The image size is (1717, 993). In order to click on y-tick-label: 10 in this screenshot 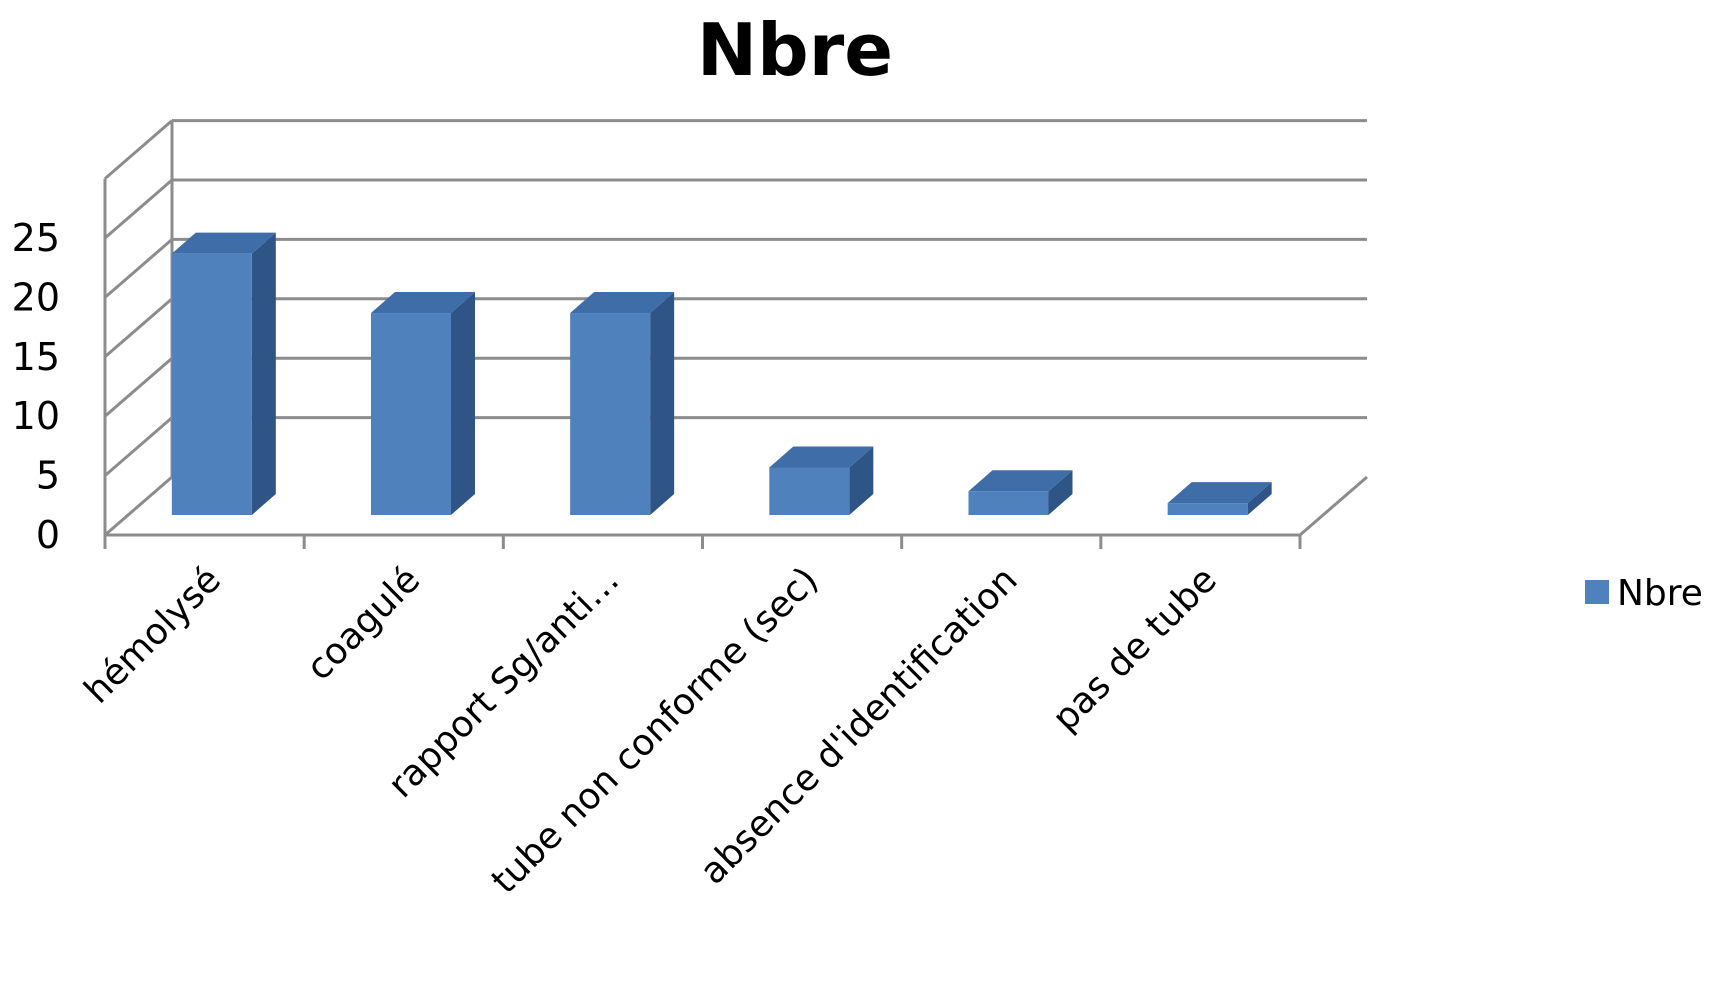, I will do `click(36, 416)`.